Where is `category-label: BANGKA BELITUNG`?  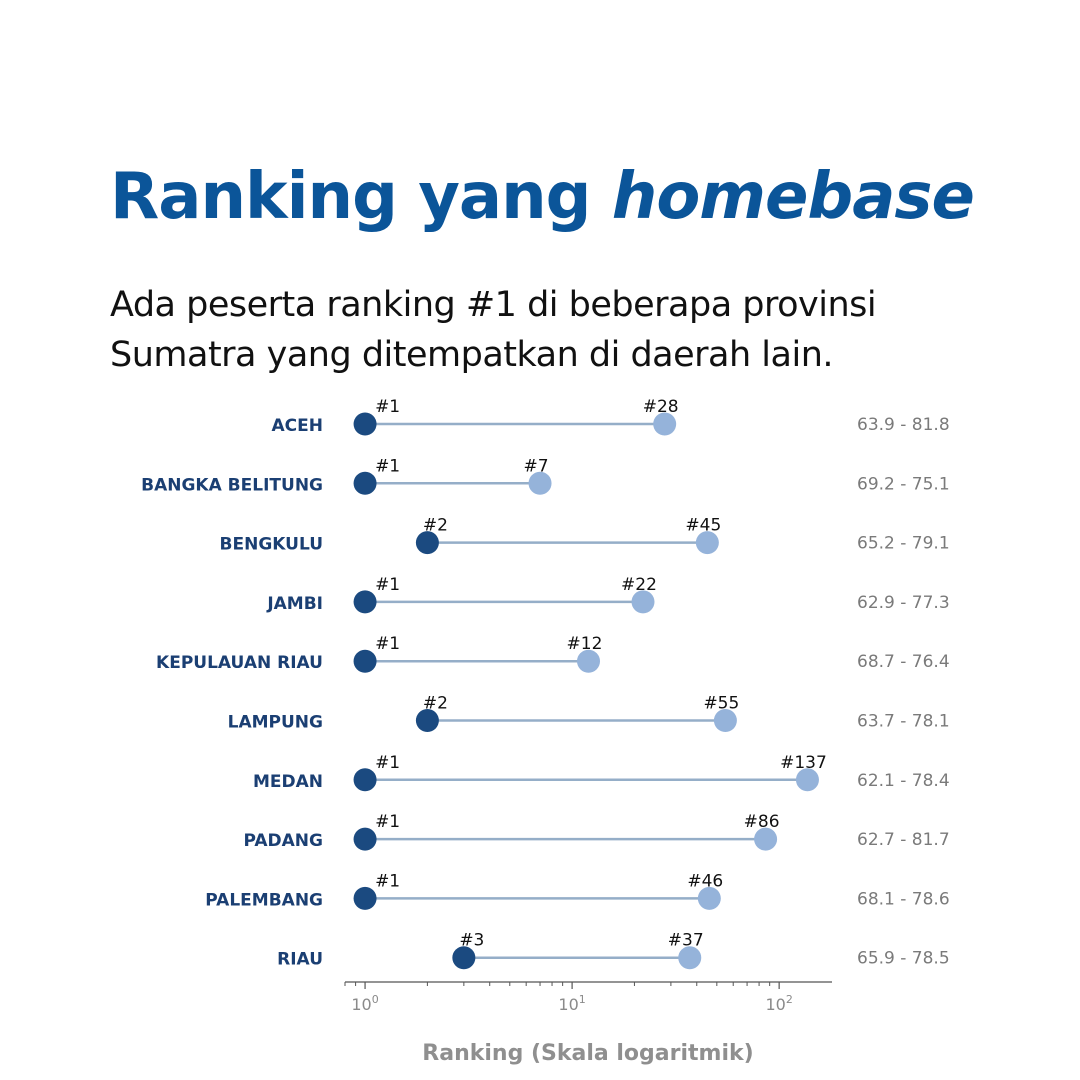 category-label: BANGKA BELITUNG is located at coordinates (232, 485).